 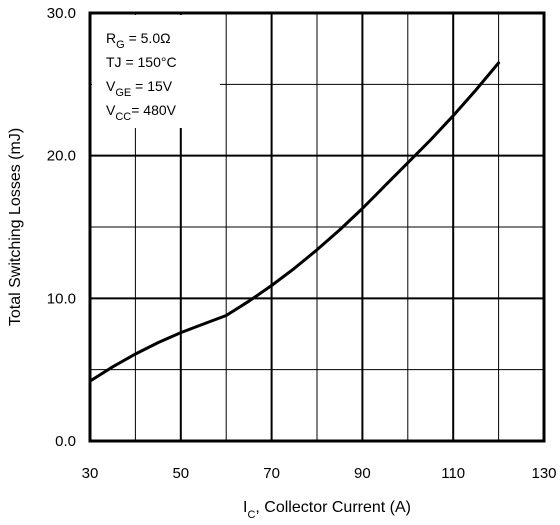 What do you see at coordinates (61, 13) in the screenshot?
I see `y-tick-label: 30.0` at bounding box center [61, 13].